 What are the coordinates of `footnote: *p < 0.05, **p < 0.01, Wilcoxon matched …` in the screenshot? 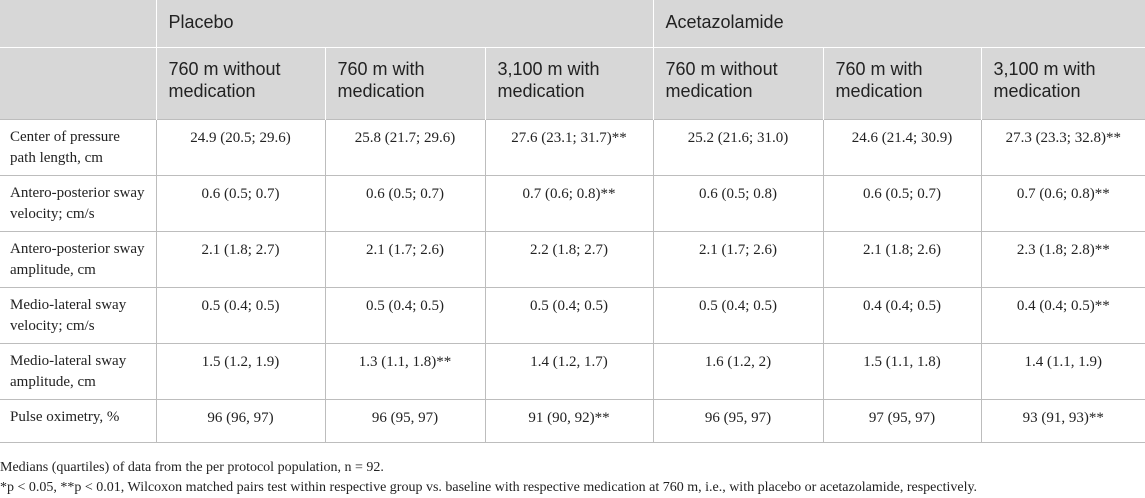 It's located at (489, 487).